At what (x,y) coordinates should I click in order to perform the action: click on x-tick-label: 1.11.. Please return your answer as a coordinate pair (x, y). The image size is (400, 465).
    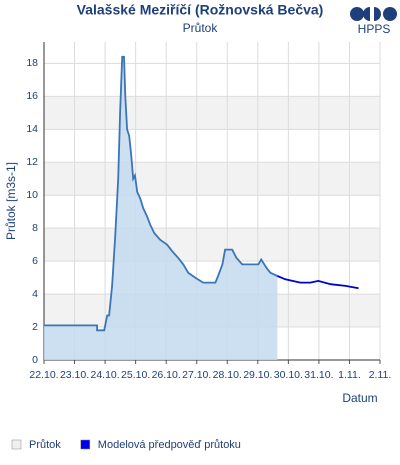
    Looking at the image, I should click on (349, 375).